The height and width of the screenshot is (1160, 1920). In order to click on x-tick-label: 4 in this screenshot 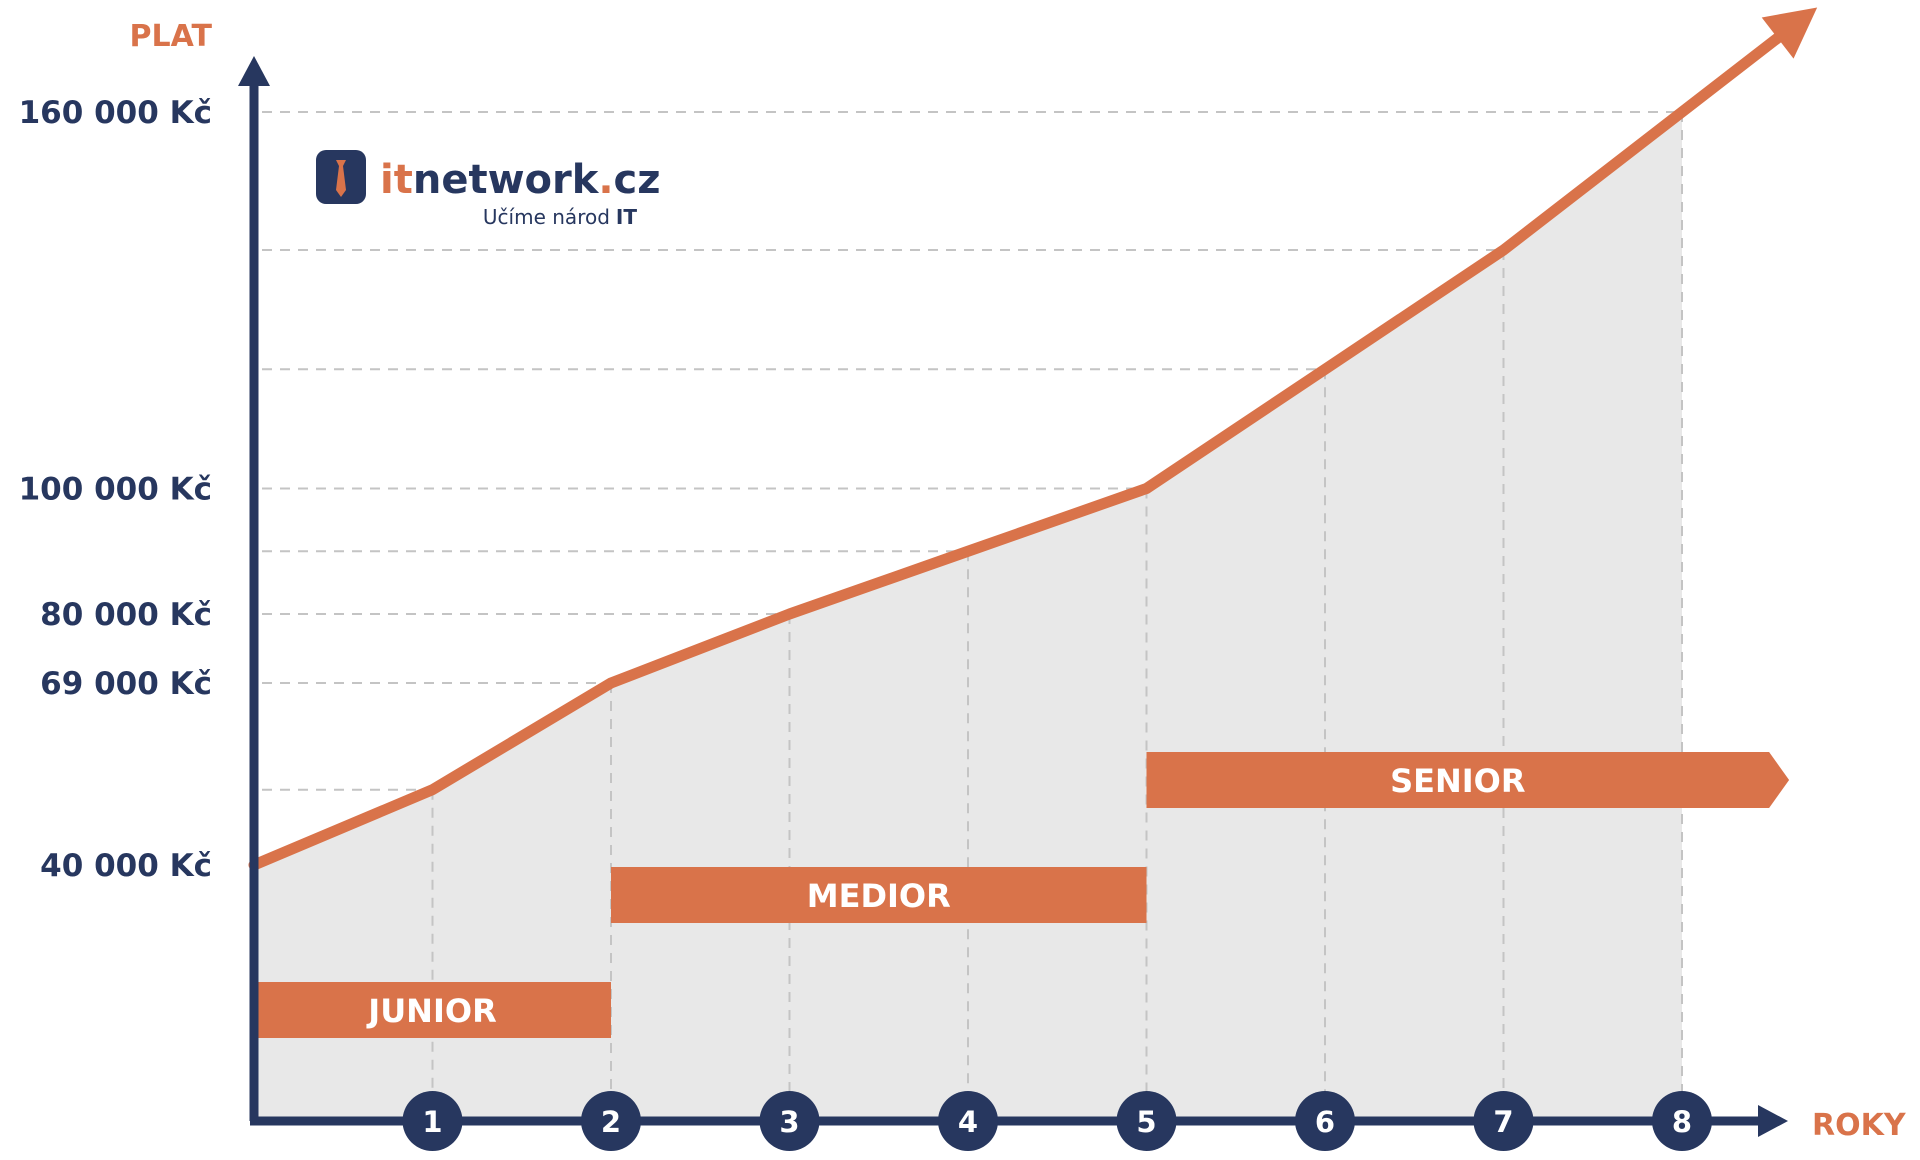, I will do `click(968, 1122)`.